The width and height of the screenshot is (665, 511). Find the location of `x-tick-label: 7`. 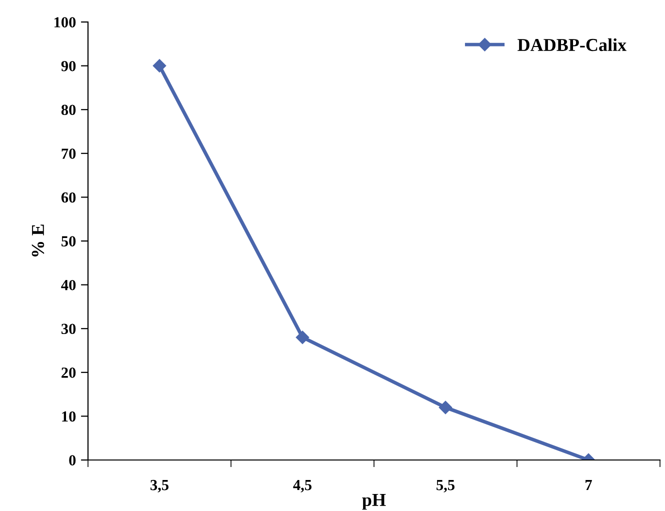

x-tick-label: 7 is located at coordinates (589, 485).